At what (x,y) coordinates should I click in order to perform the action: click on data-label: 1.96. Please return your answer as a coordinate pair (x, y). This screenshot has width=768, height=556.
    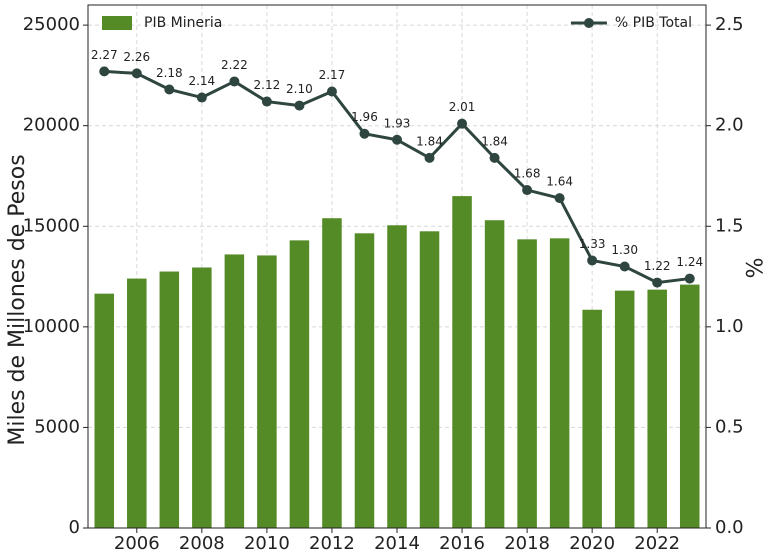
    Looking at the image, I should click on (364, 117).